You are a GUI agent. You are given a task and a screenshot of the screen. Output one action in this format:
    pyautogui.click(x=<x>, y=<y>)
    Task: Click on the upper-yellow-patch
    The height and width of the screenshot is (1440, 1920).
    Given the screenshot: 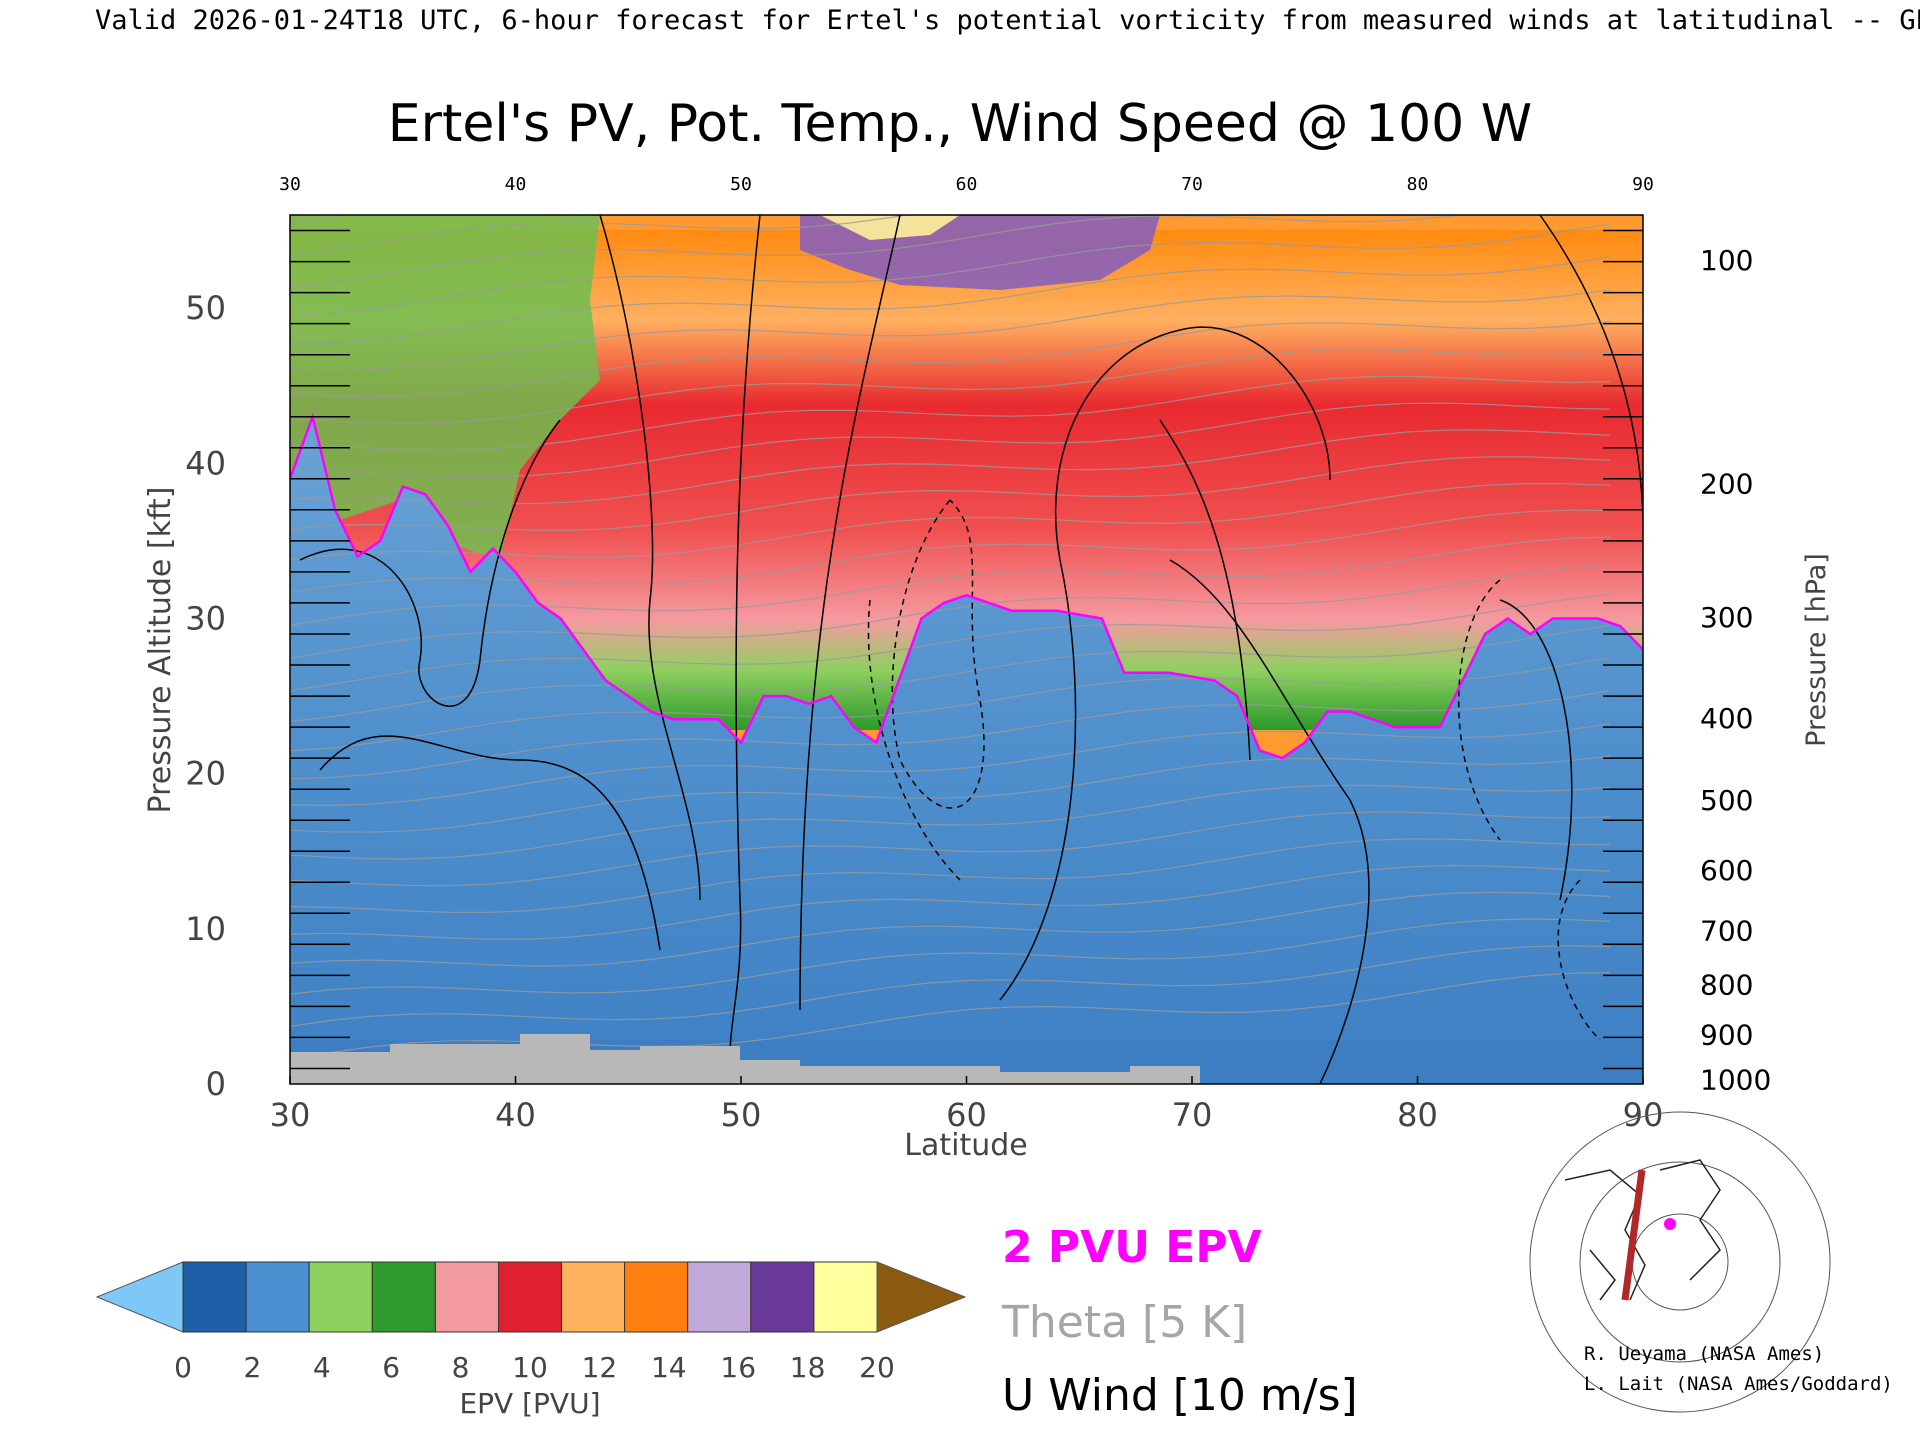 What is the action you would take?
    pyautogui.click(x=890, y=227)
    